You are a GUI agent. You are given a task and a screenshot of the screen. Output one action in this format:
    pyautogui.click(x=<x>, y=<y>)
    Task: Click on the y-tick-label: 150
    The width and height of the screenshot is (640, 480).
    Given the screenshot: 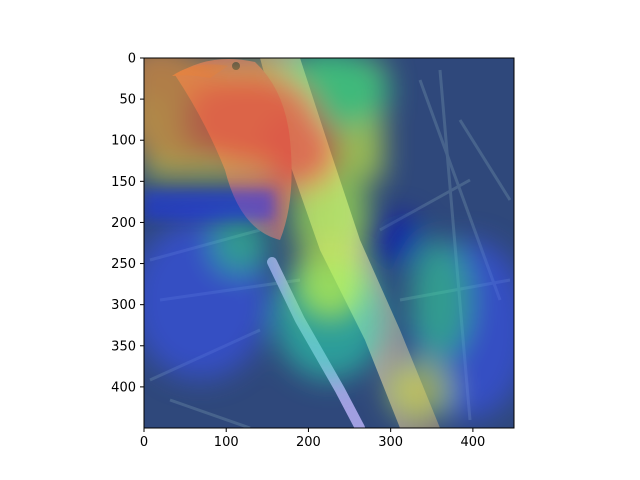 What is the action you would take?
    pyautogui.click(x=123, y=182)
    